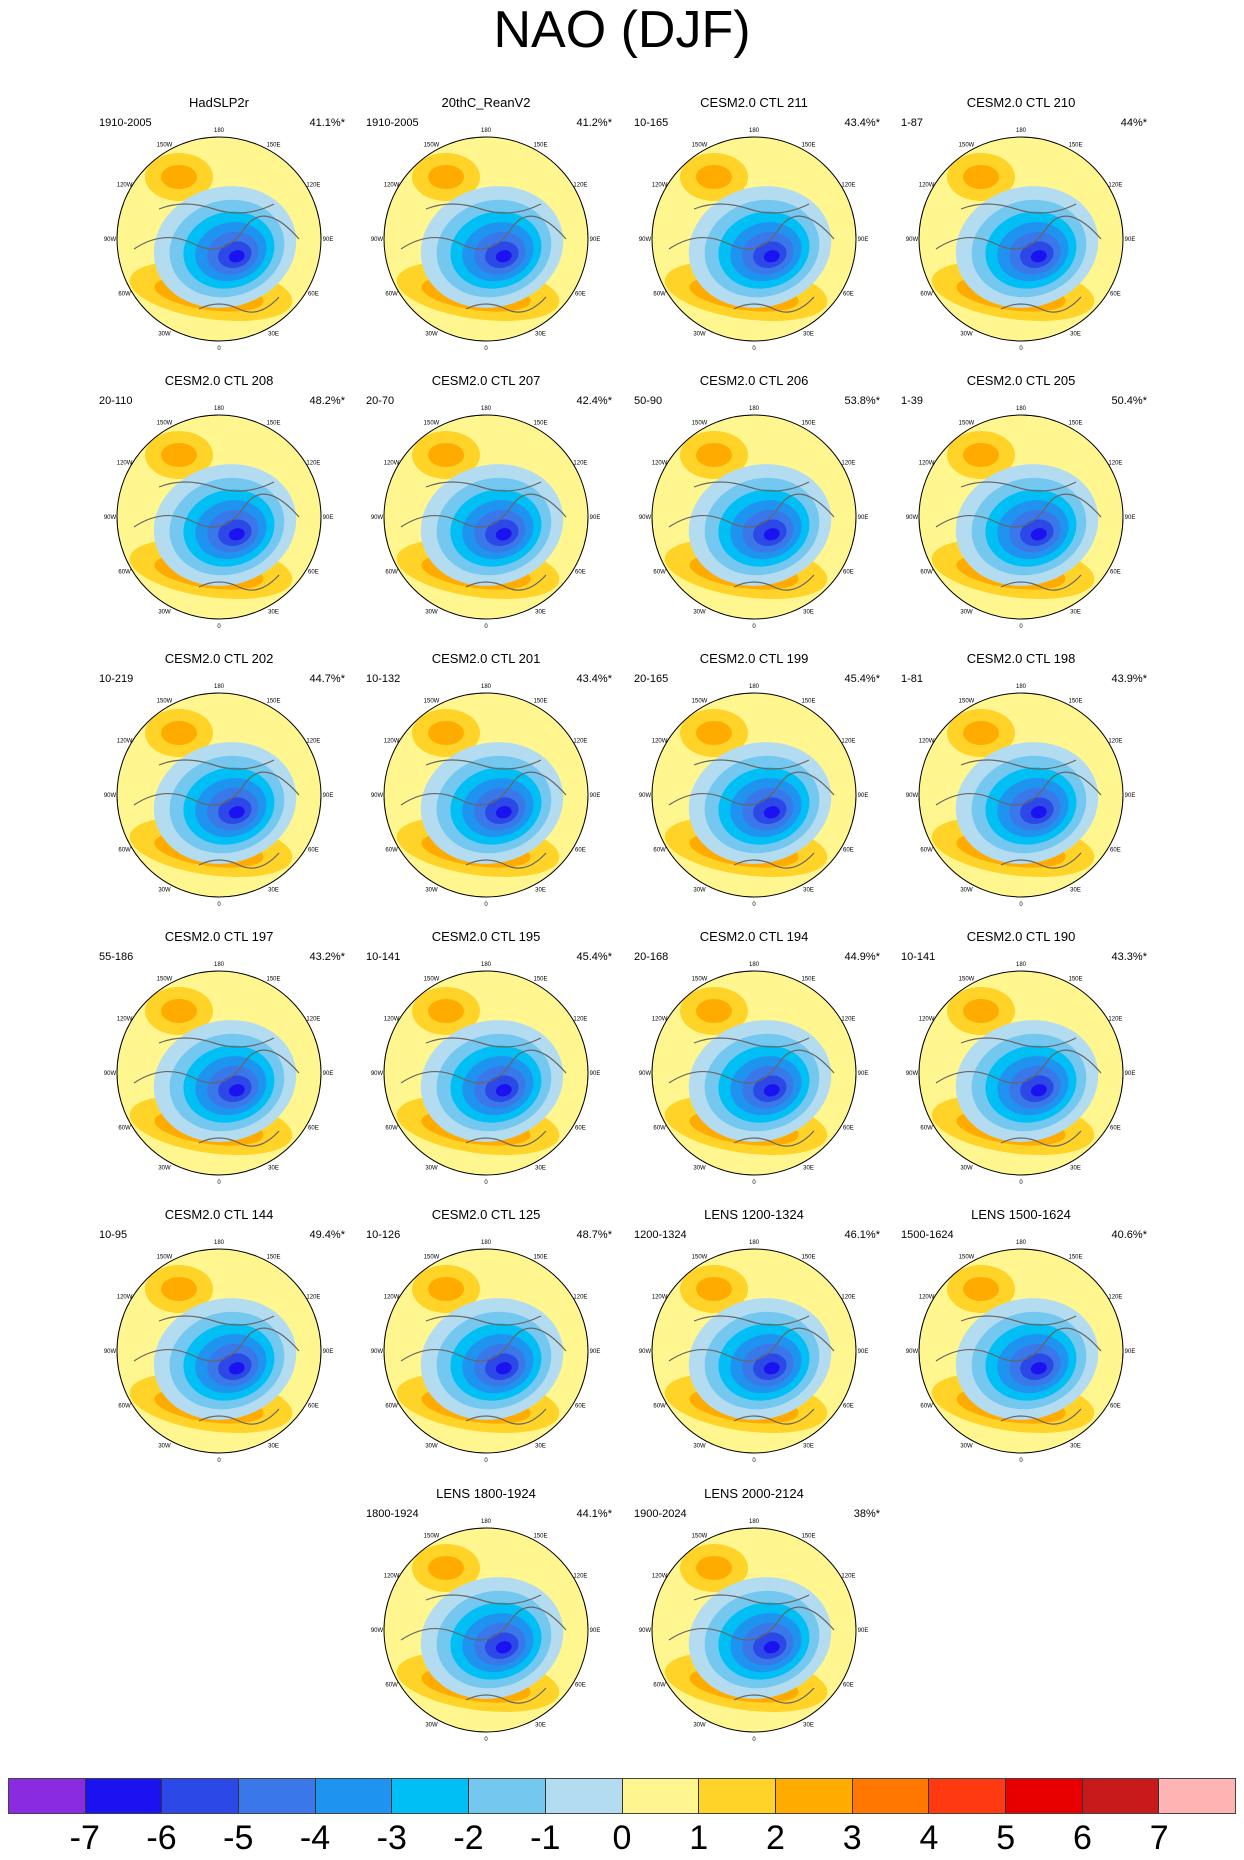 The image size is (1244, 1860). Describe the element at coordinates (327, 957) in the screenshot. I see `panel-variance-percent: 43.2%*` at that location.